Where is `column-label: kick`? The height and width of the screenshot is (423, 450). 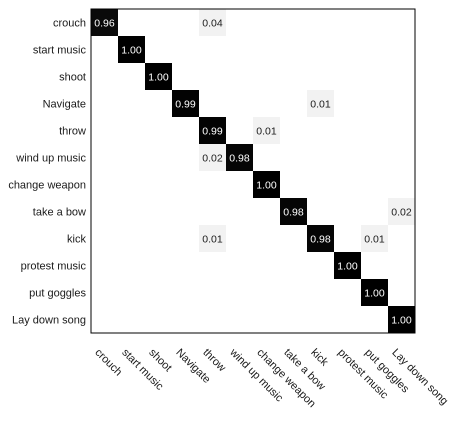 column-label: kick is located at coordinates (319, 358).